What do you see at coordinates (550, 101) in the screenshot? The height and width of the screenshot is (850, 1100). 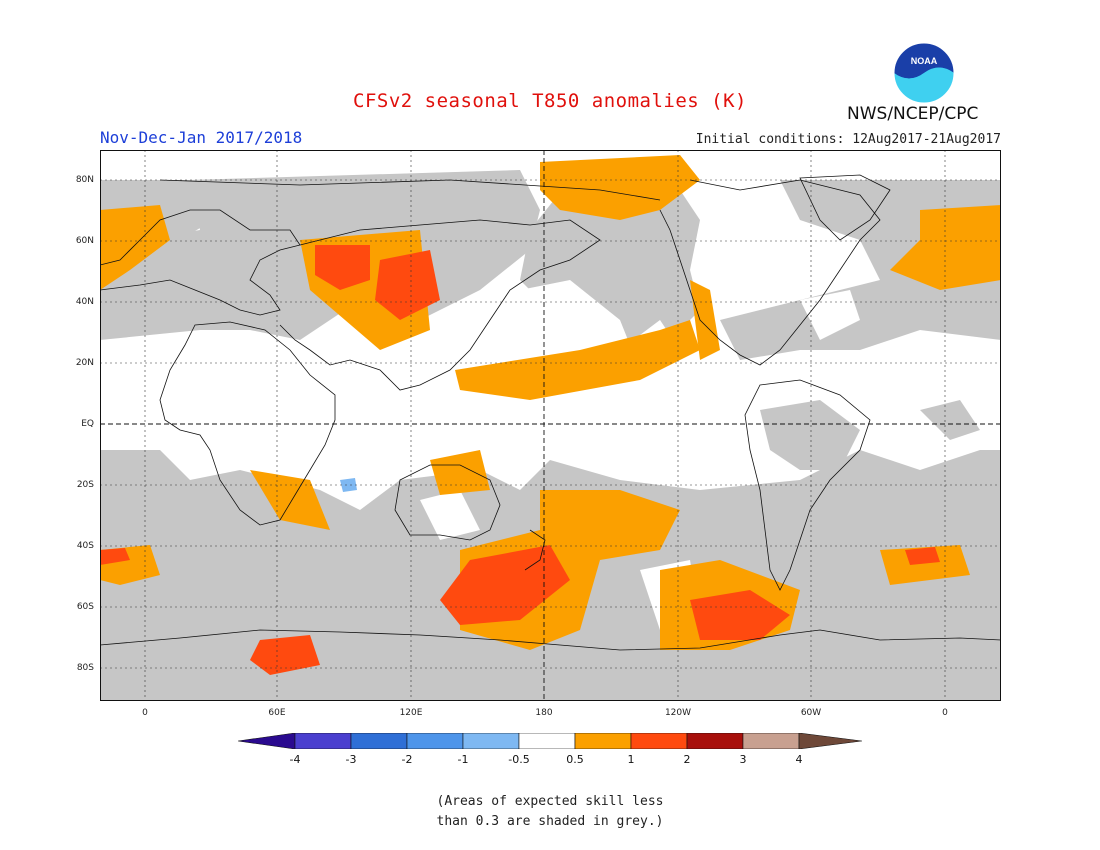 I see `chart-title: CFSv2 seasonal T850 anomalies (K)` at bounding box center [550, 101].